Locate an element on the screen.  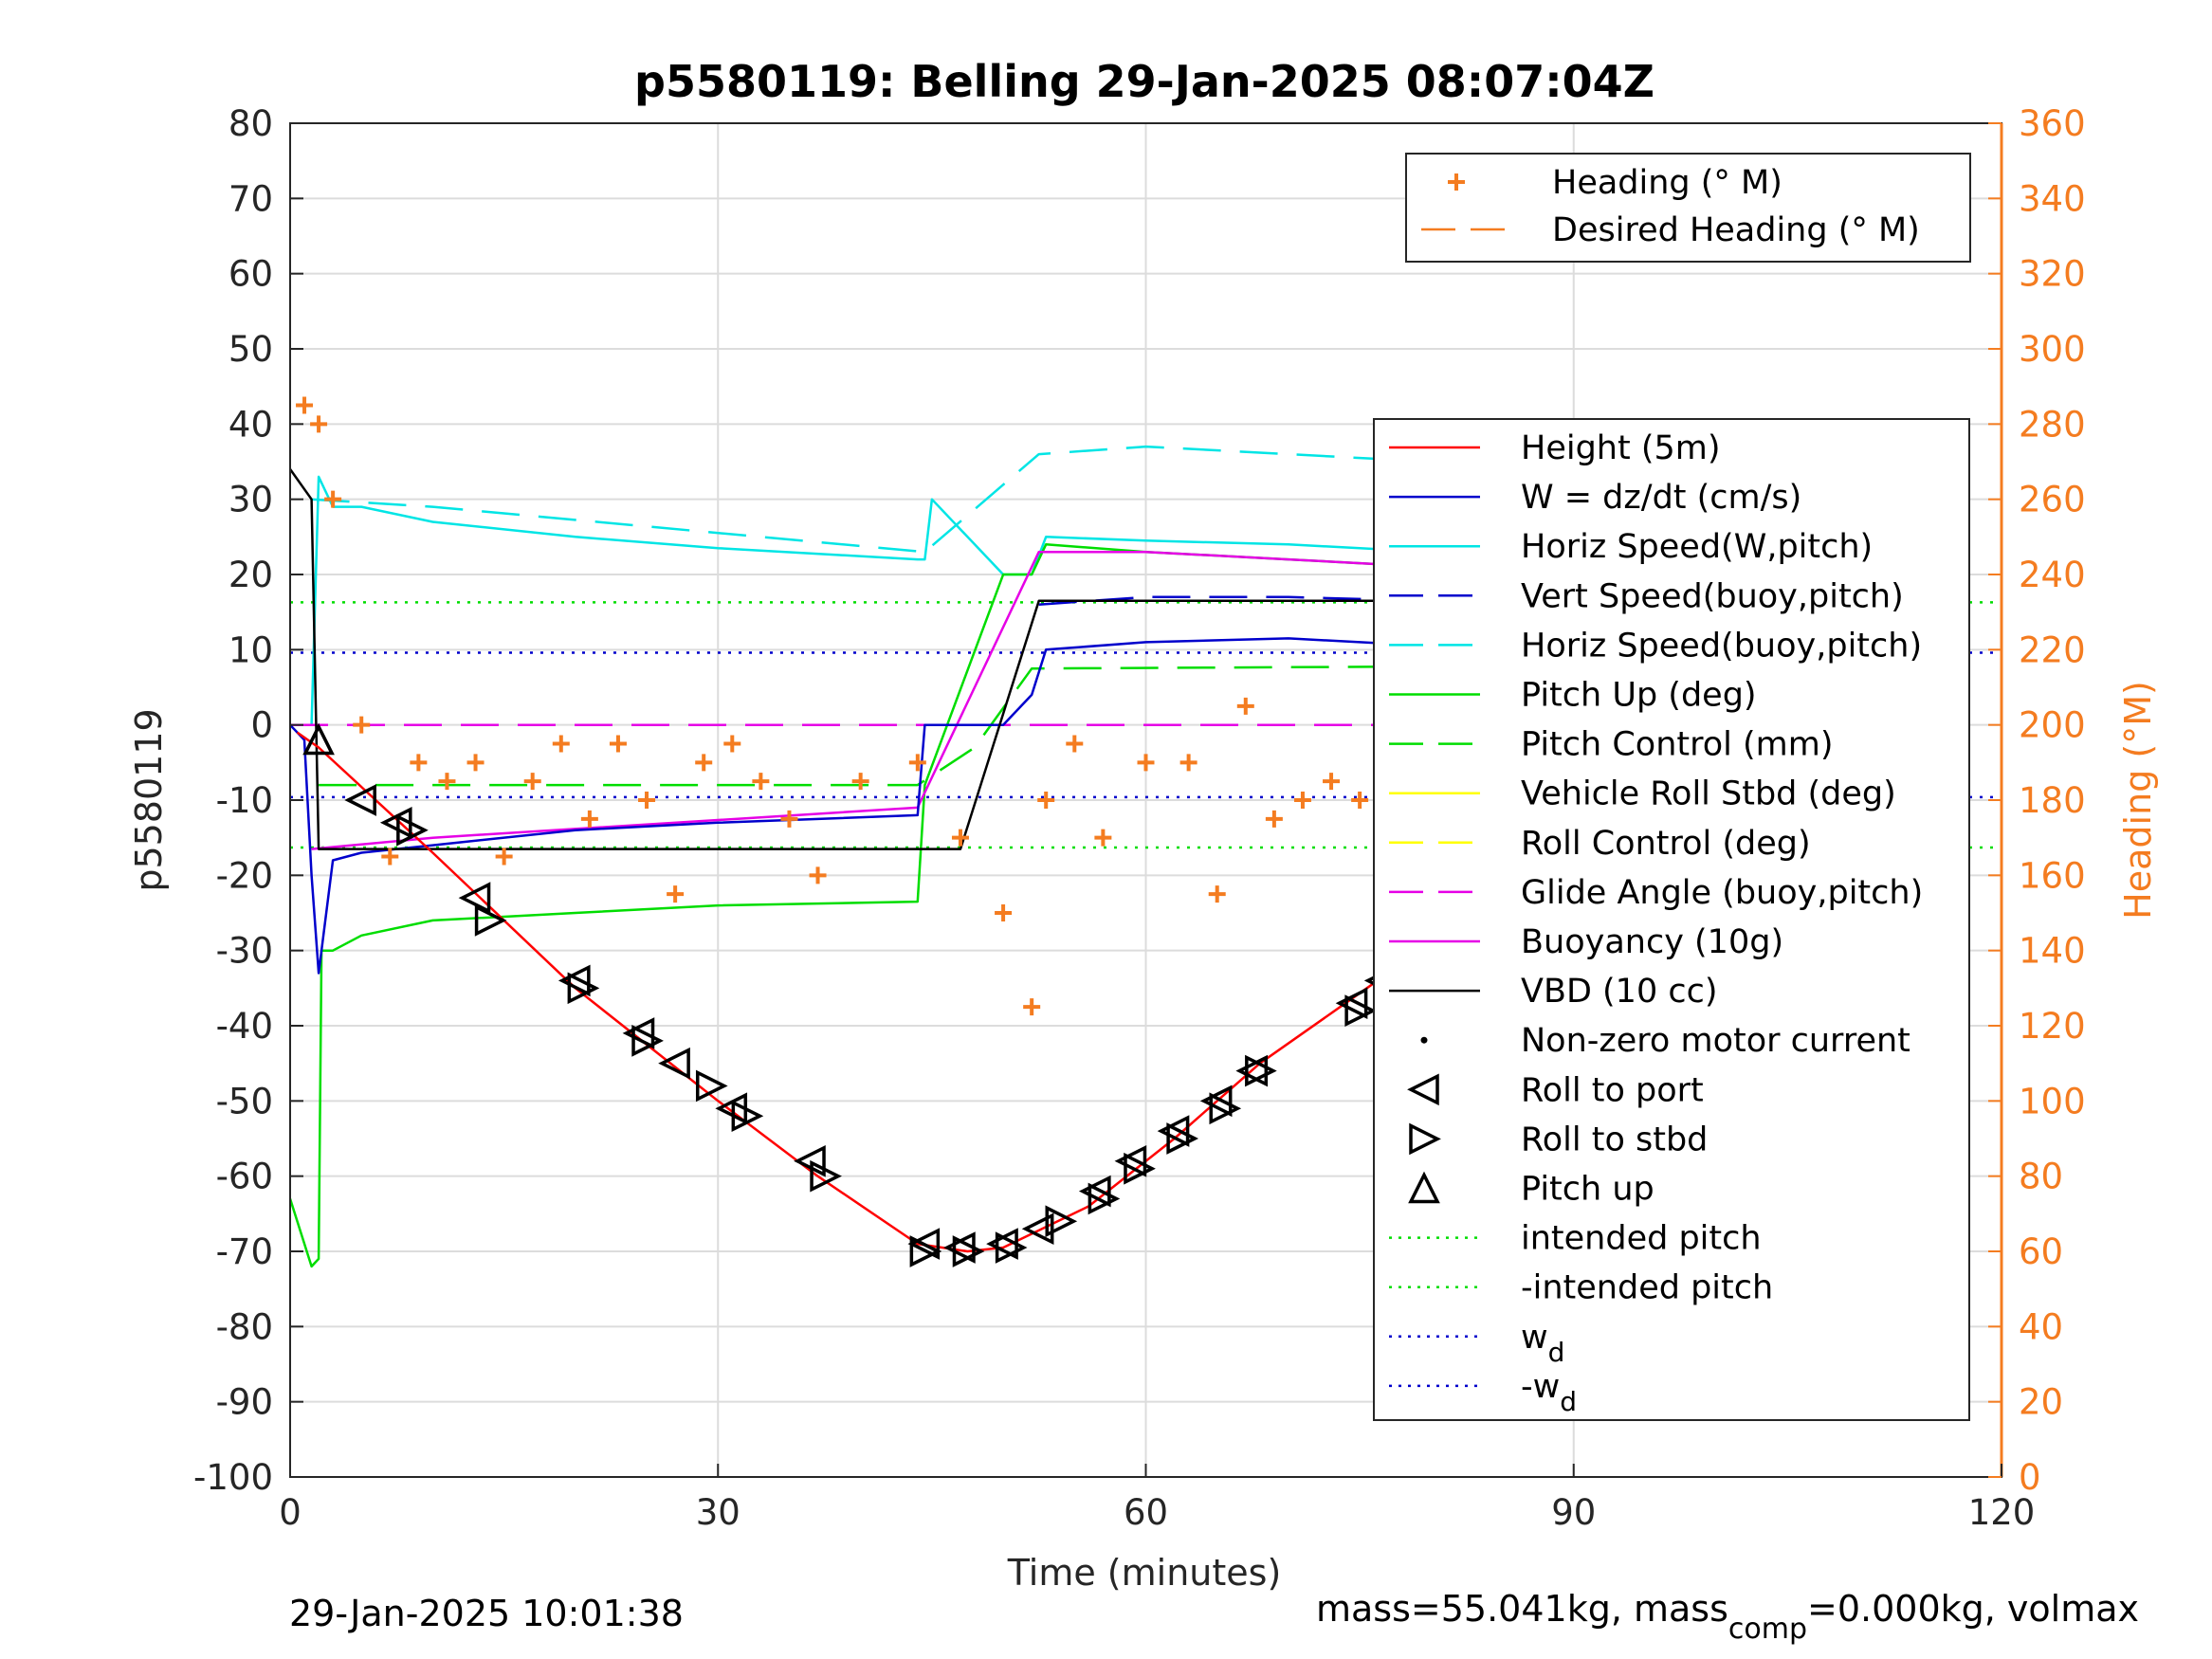
legend-entry: Roll to port is located at coordinates (1555, 1090).